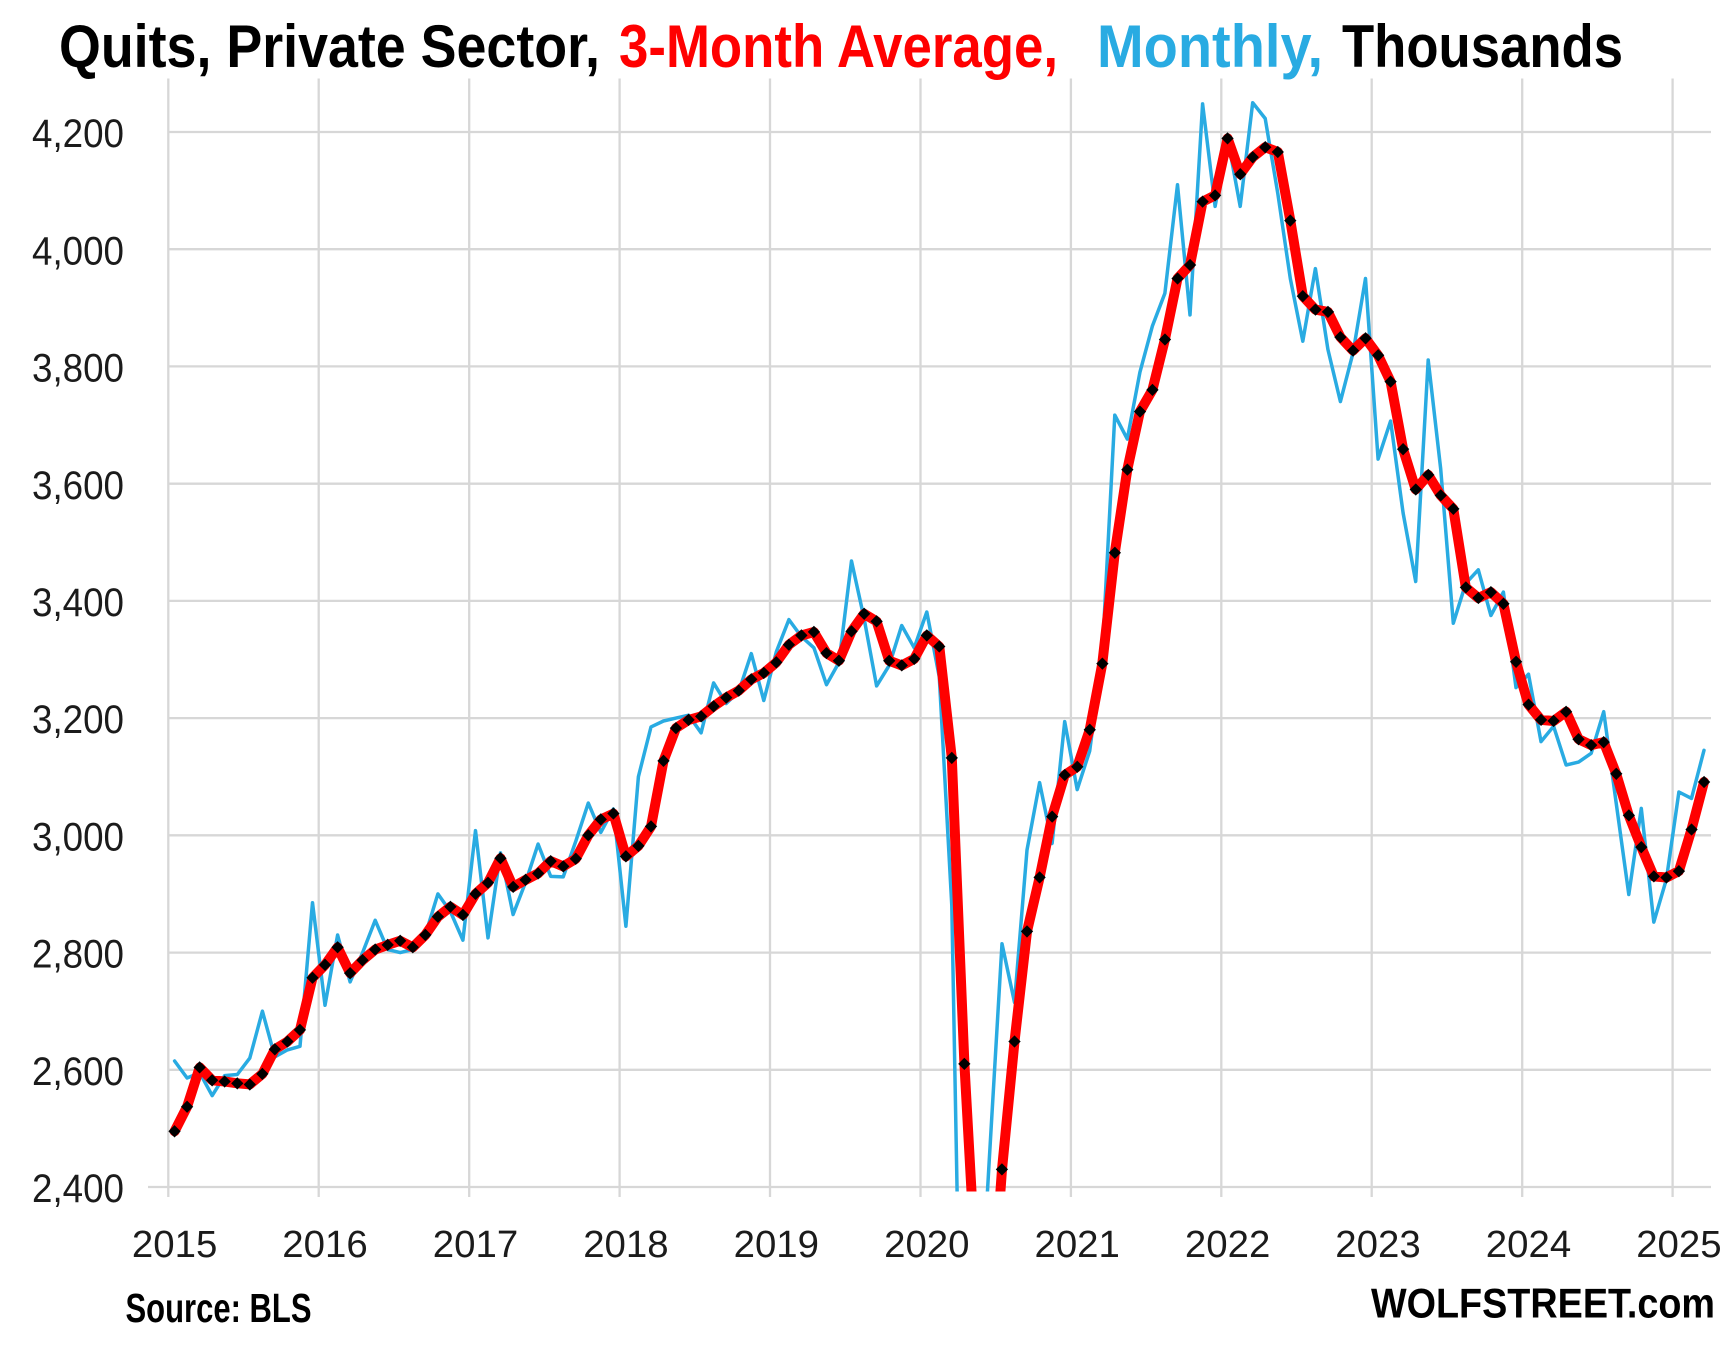 This screenshot has height=1370, width=1734. Describe the element at coordinates (324, 1244) in the screenshot. I see `svg-text: 2016` at that location.